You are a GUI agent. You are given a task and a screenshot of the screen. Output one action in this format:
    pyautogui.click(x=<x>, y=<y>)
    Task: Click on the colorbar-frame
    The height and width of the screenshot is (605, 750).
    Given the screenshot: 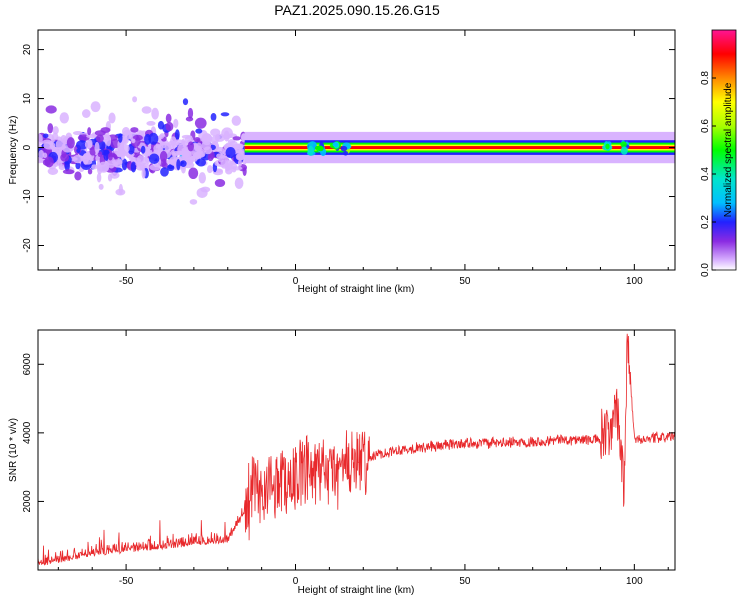 What is the action you would take?
    pyautogui.click(x=724, y=150)
    